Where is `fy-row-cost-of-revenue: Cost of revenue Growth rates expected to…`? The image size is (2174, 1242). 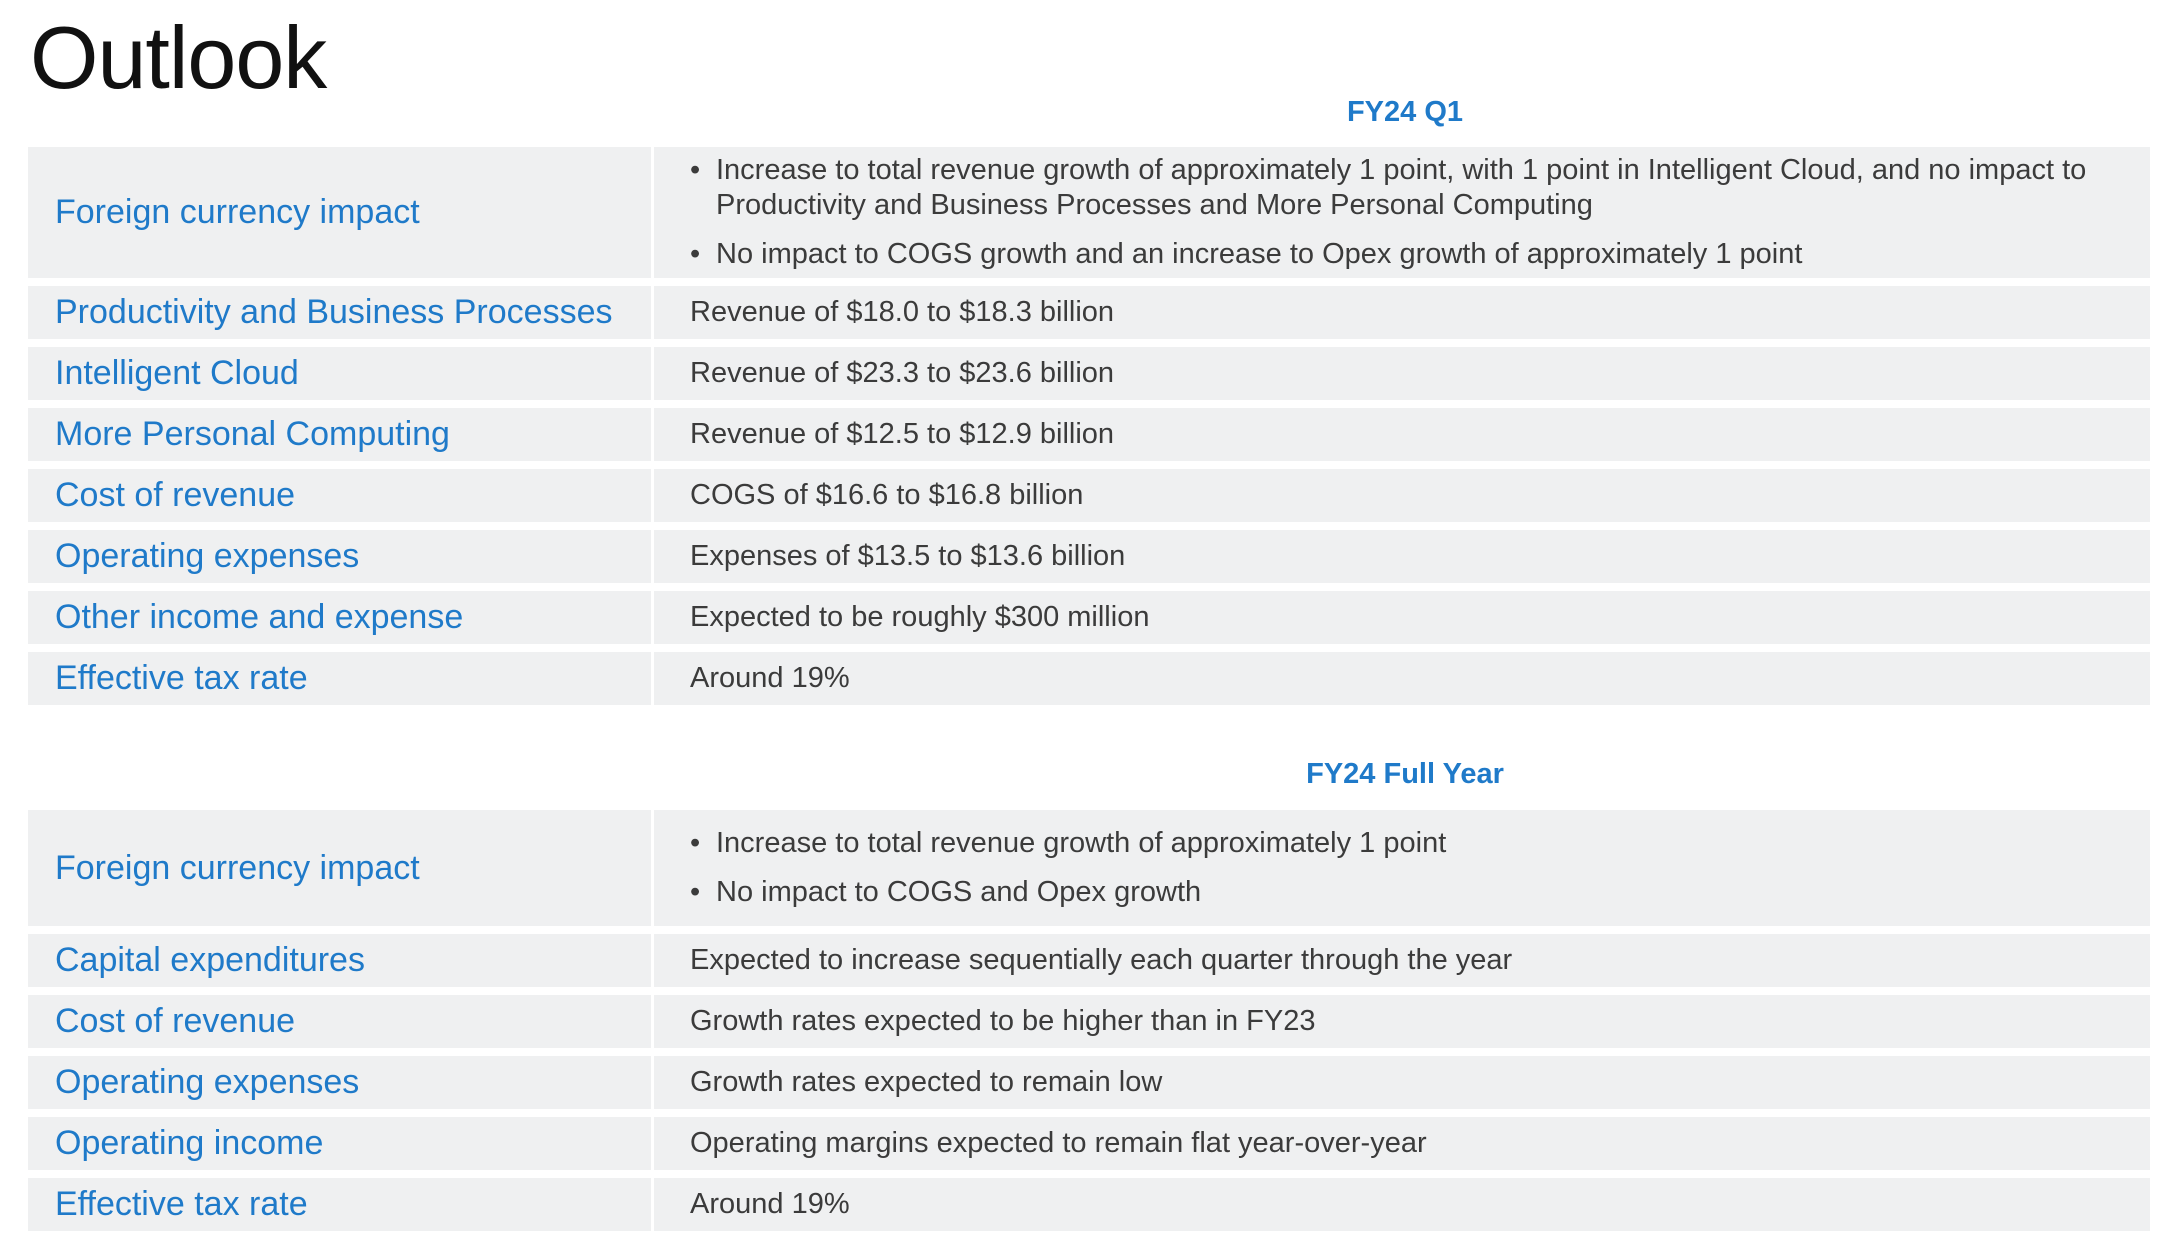
fy-row-cost-of-revenue: Cost of revenue Growth rates expected to… is located at coordinates (1089, 1021).